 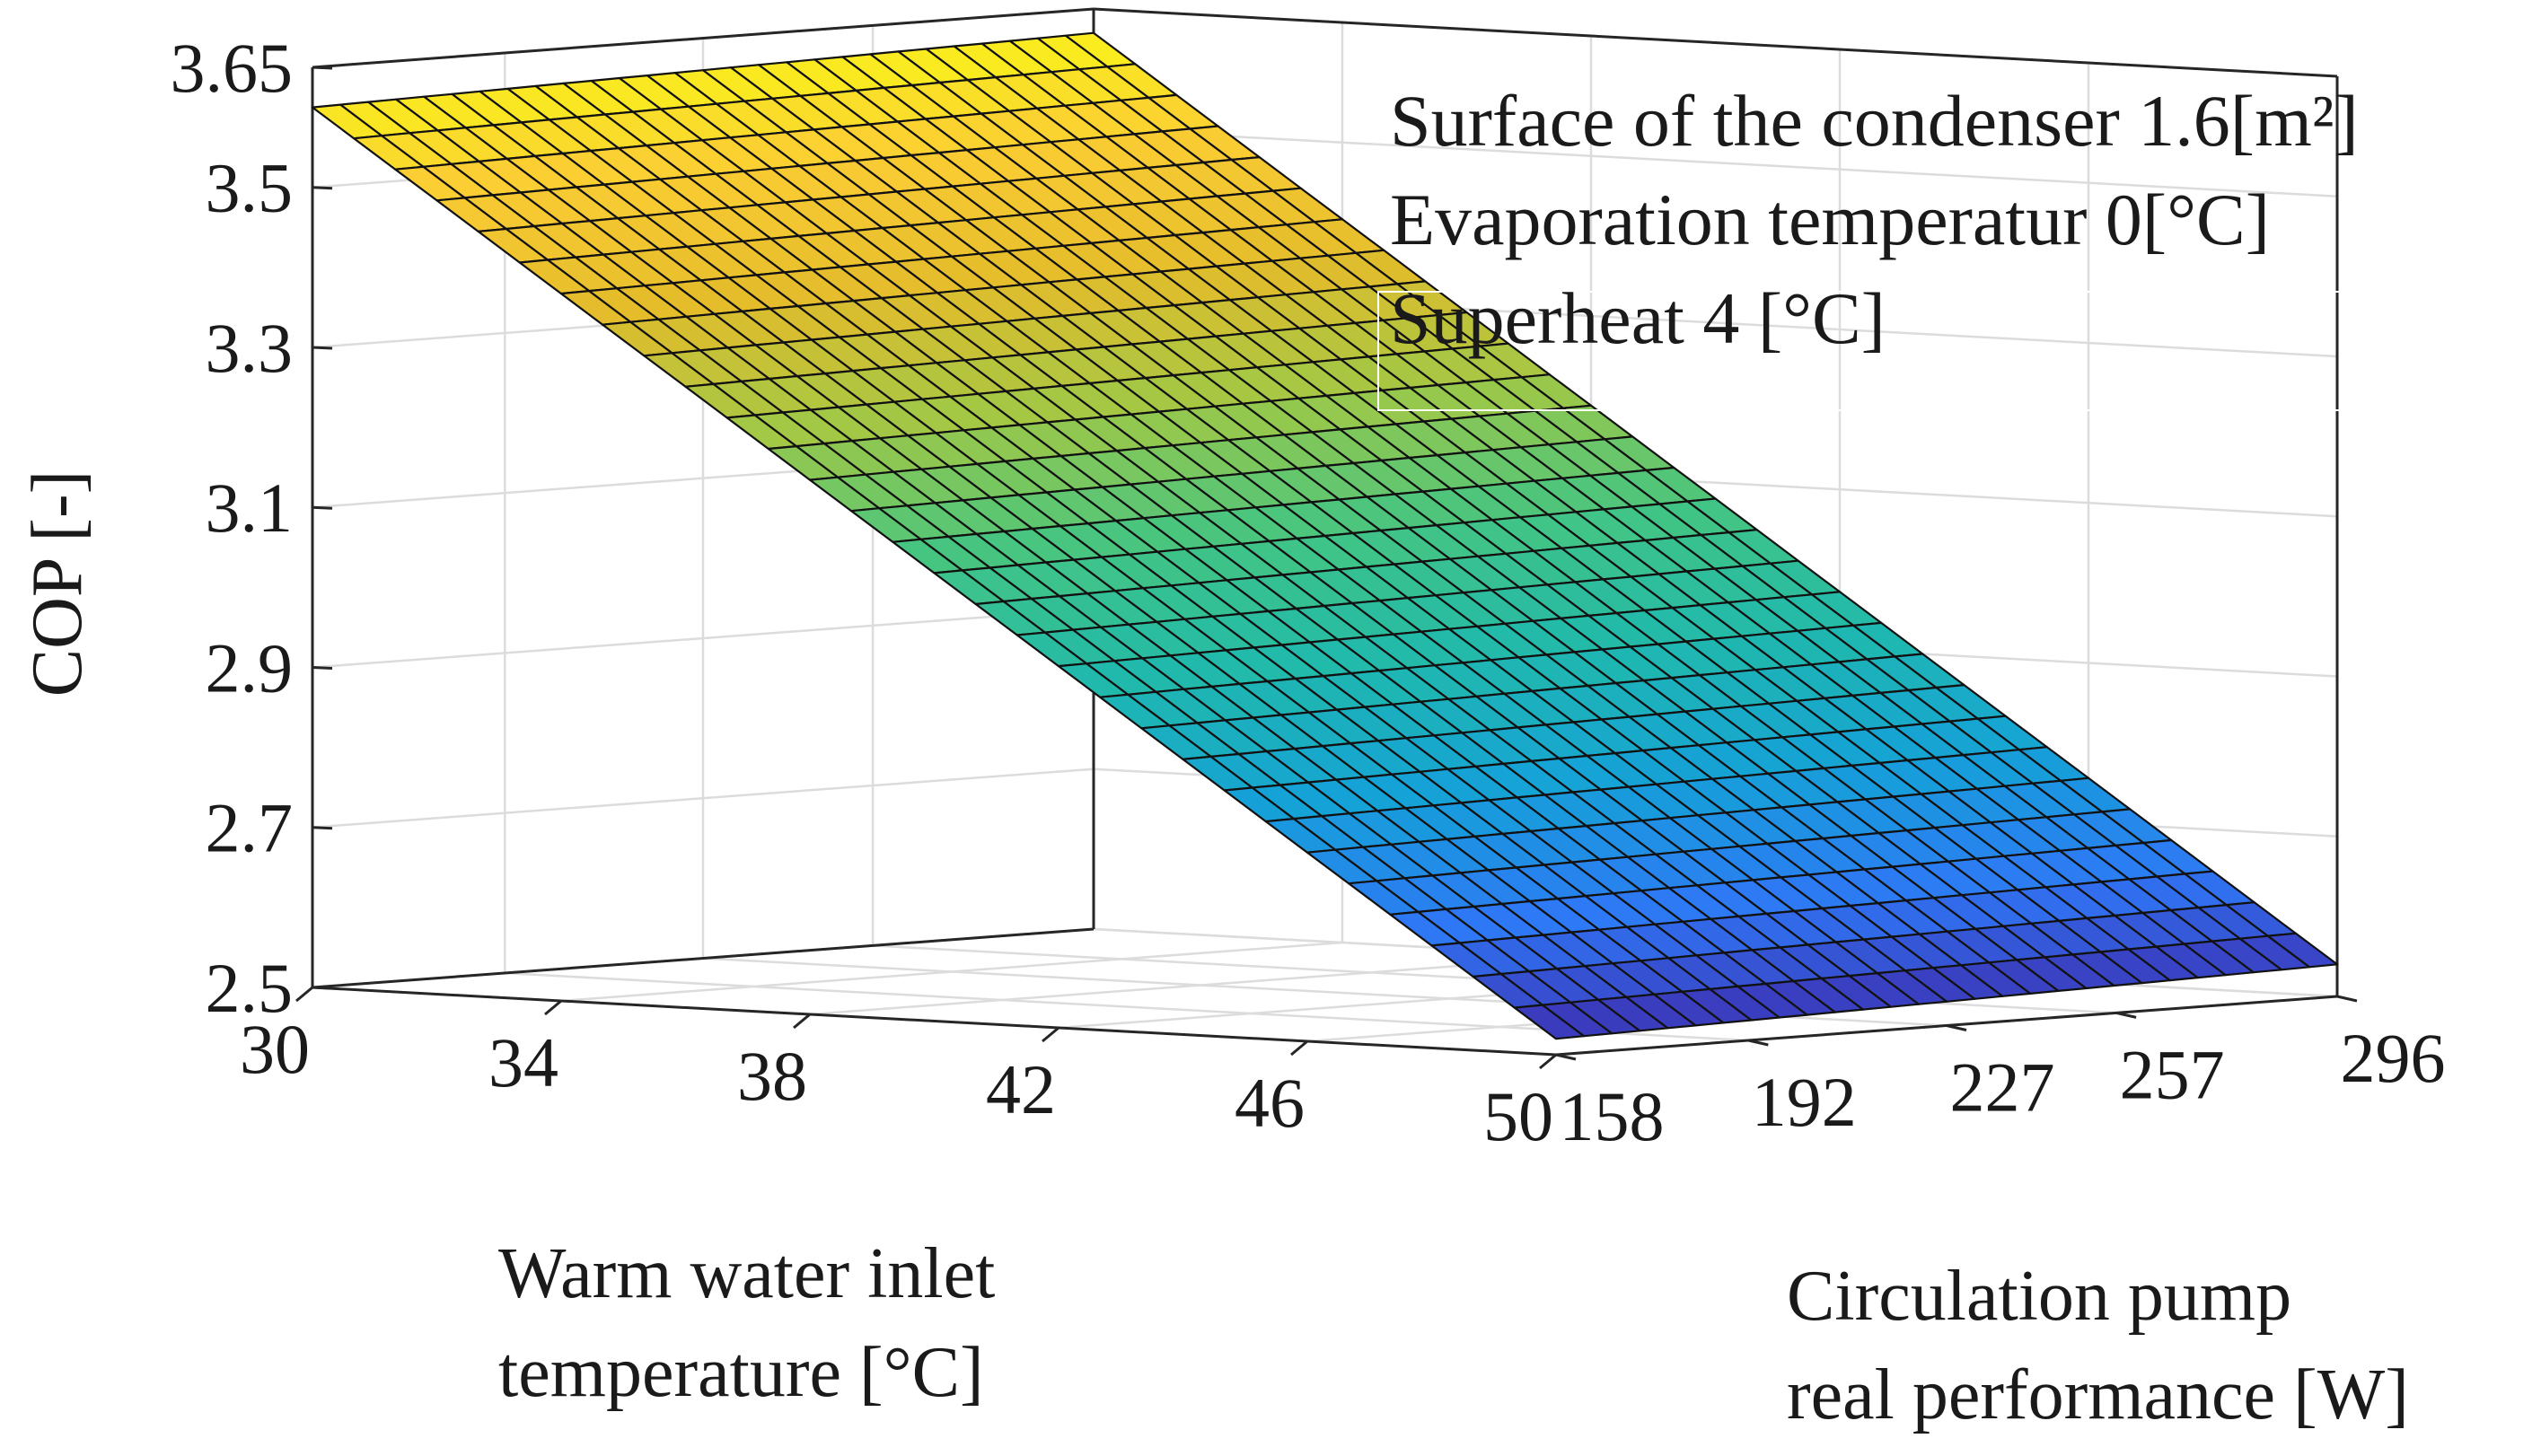 What do you see at coordinates (250, 828) in the screenshot?
I see `z-tick-label: 2.7` at bounding box center [250, 828].